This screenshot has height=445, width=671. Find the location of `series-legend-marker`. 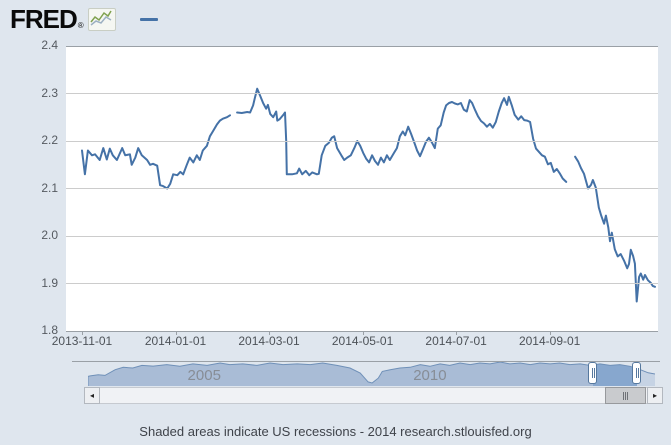

series-legend-marker is located at coordinates (149, 19).